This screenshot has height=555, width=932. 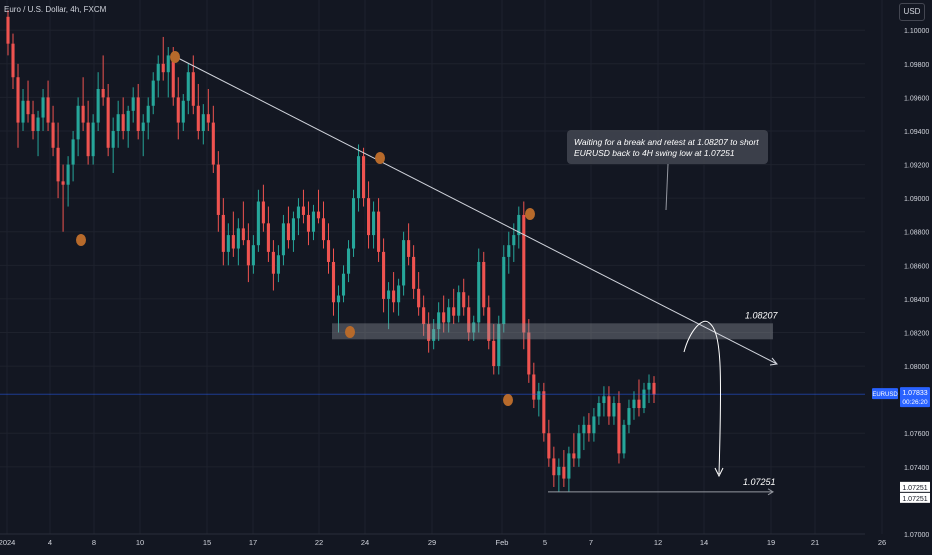 What do you see at coordinates (916, 266) in the screenshot?
I see `y-tick-label: 1.08600` at bounding box center [916, 266].